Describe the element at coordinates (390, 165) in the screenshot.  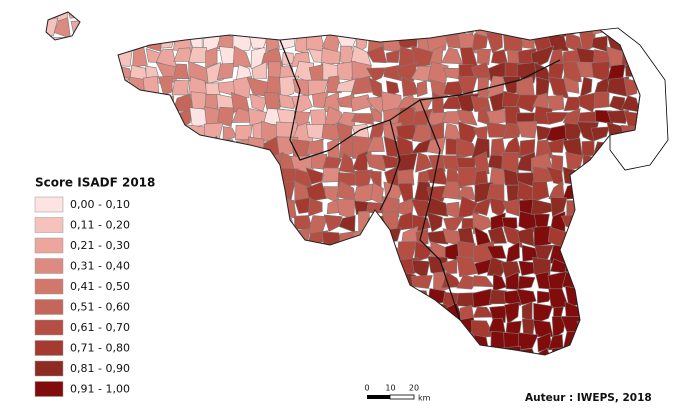
I see `province-border` at that location.